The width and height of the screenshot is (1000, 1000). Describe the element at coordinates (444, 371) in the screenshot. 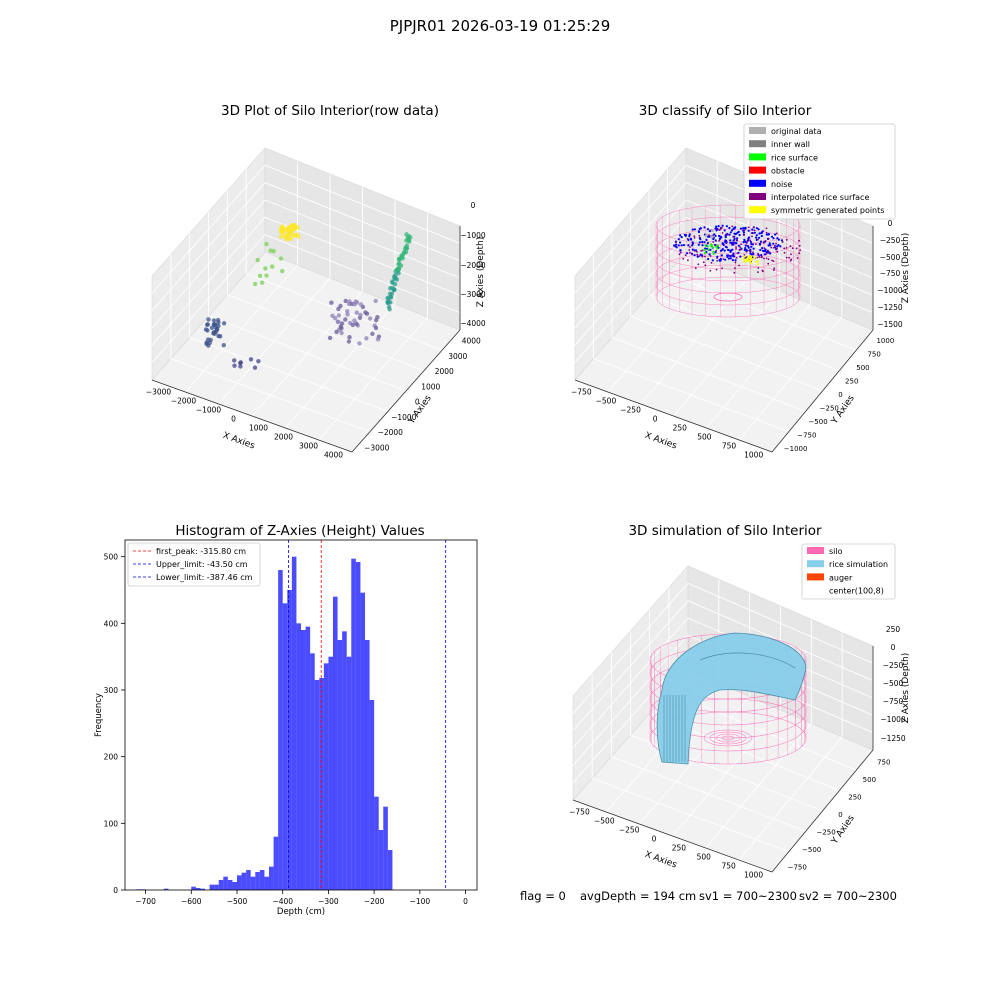

I see `panel1-y-tick: 2000` at that location.